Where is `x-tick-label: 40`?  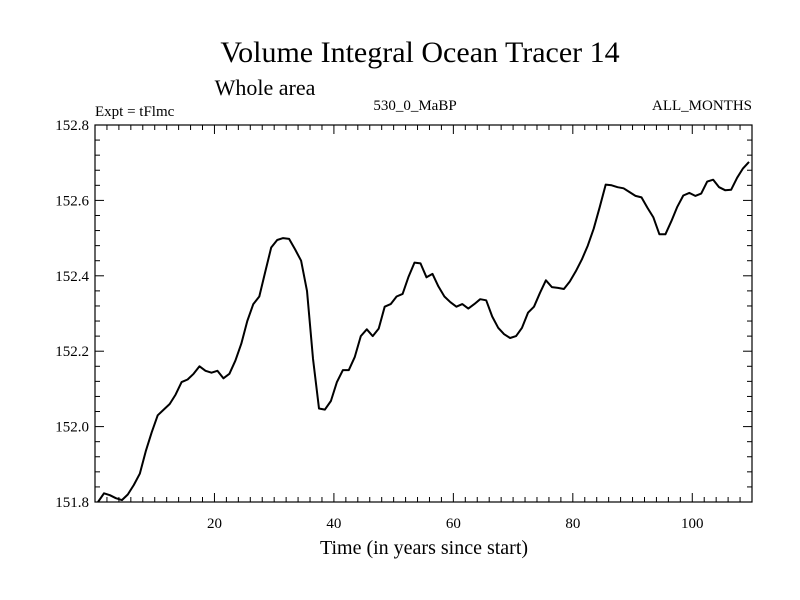
x-tick-label: 40 is located at coordinates (333, 524).